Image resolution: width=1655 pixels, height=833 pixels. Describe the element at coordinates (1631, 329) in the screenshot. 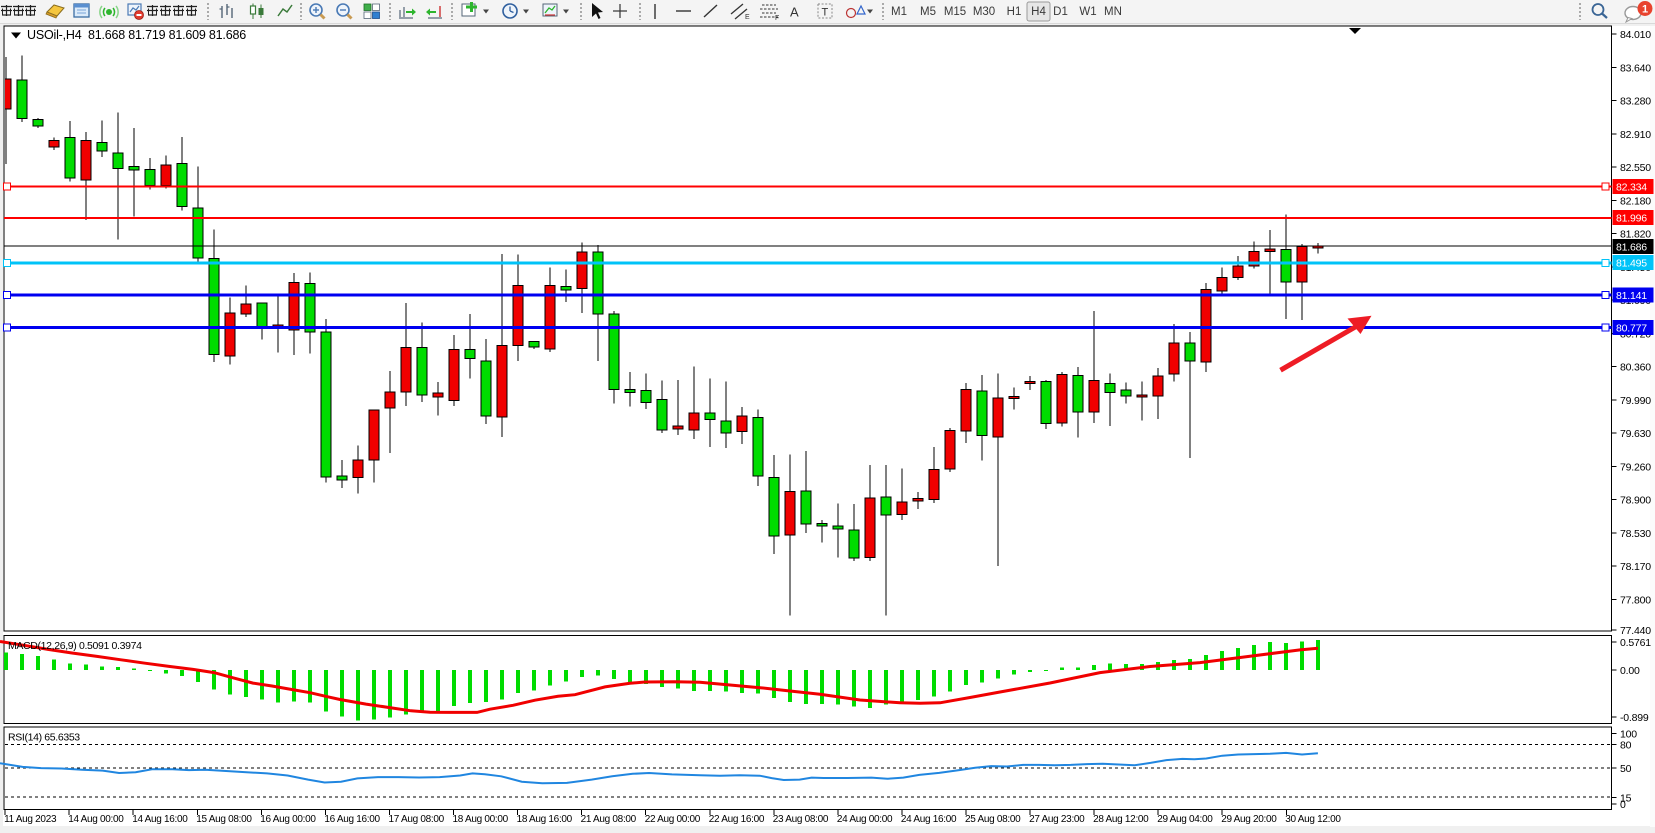

I see `svg-text: 80.777` at that location.